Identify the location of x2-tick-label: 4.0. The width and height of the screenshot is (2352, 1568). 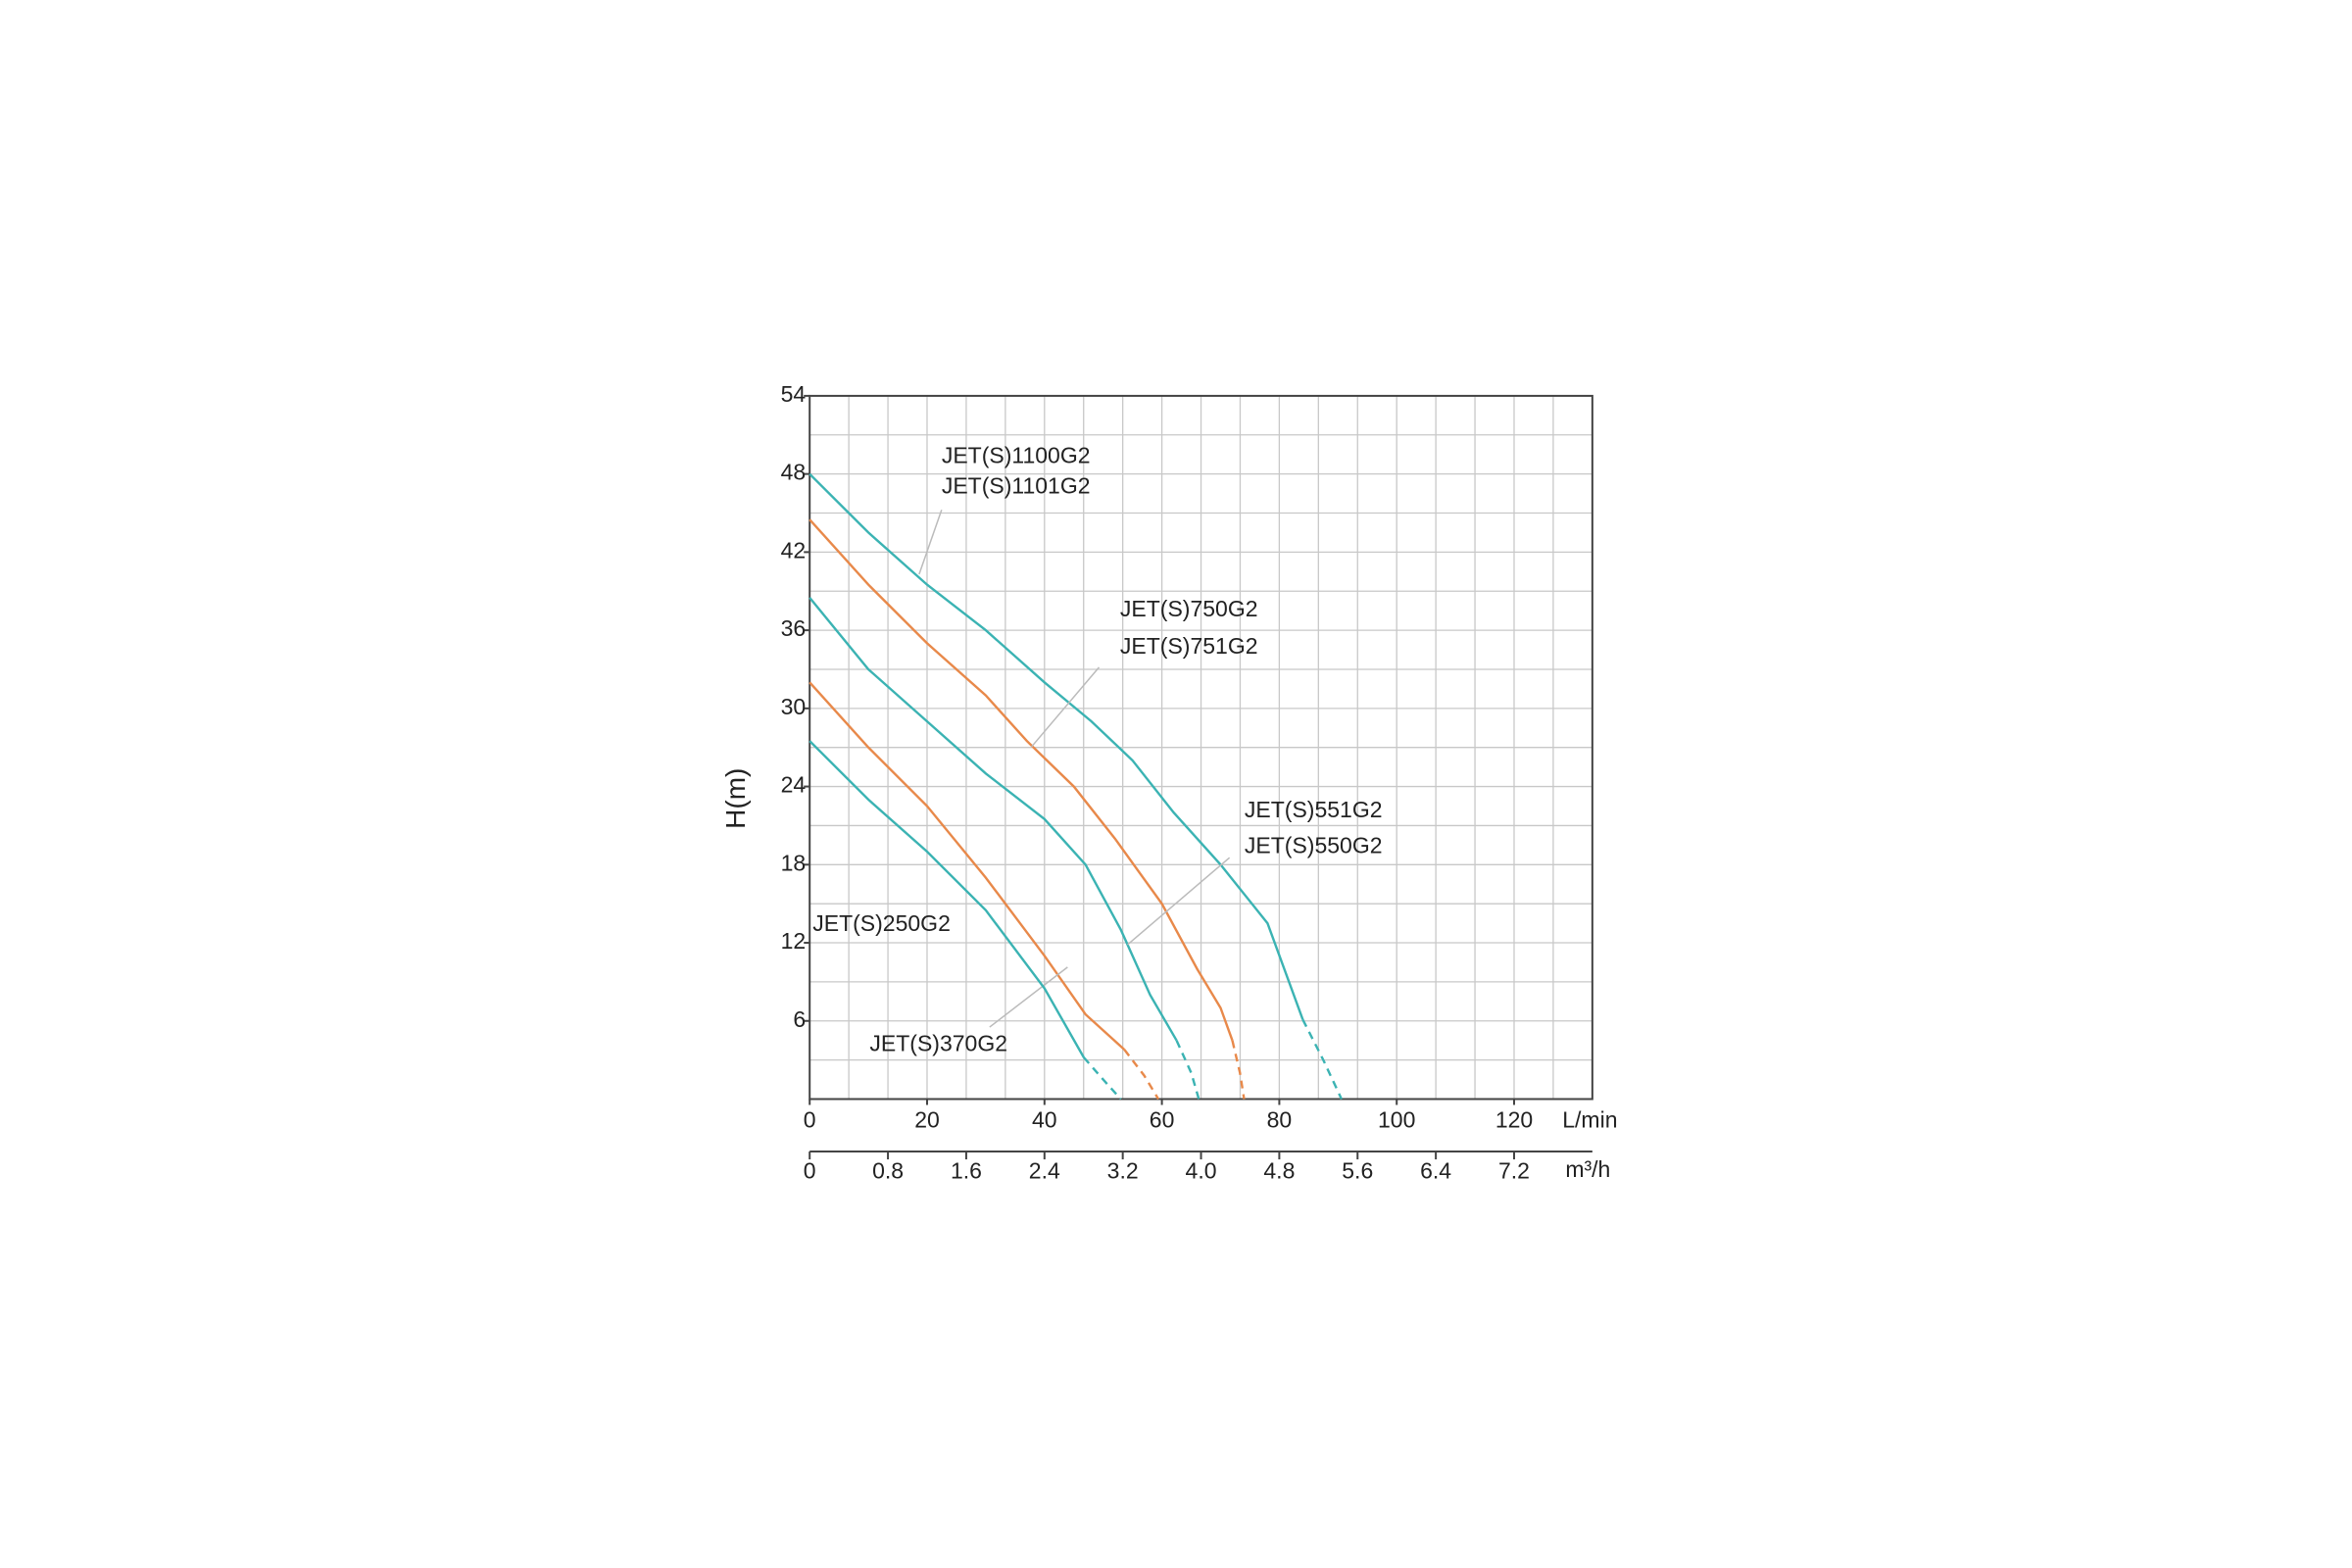
(1201, 1171).